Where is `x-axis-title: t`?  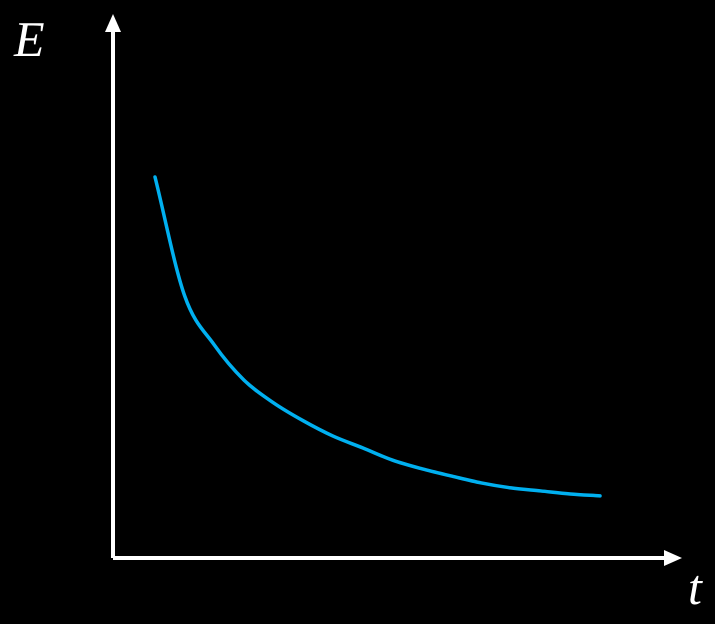
x-axis-title: t is located at coordinates (695, 587).